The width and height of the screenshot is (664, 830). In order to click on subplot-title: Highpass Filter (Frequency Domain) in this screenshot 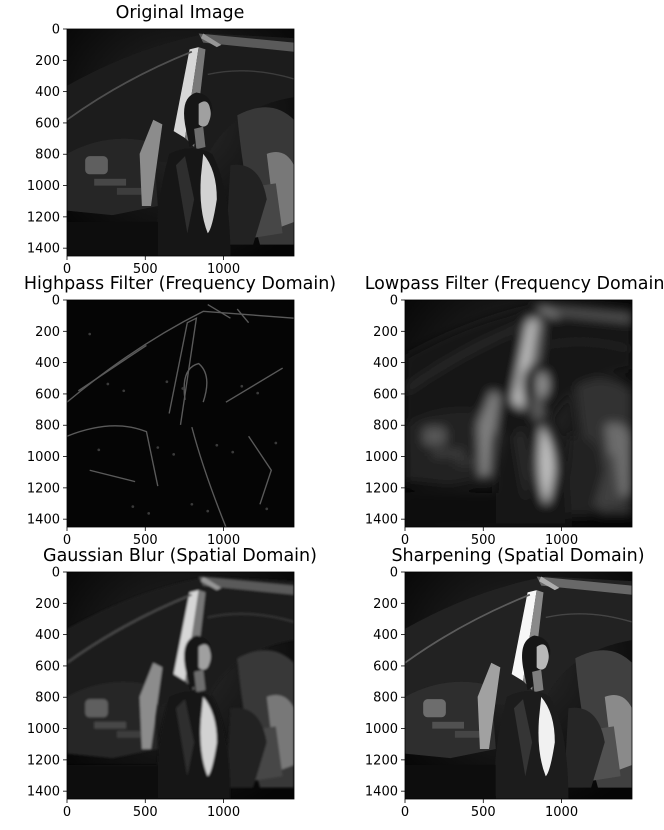, I will do `click(180, 284)`.